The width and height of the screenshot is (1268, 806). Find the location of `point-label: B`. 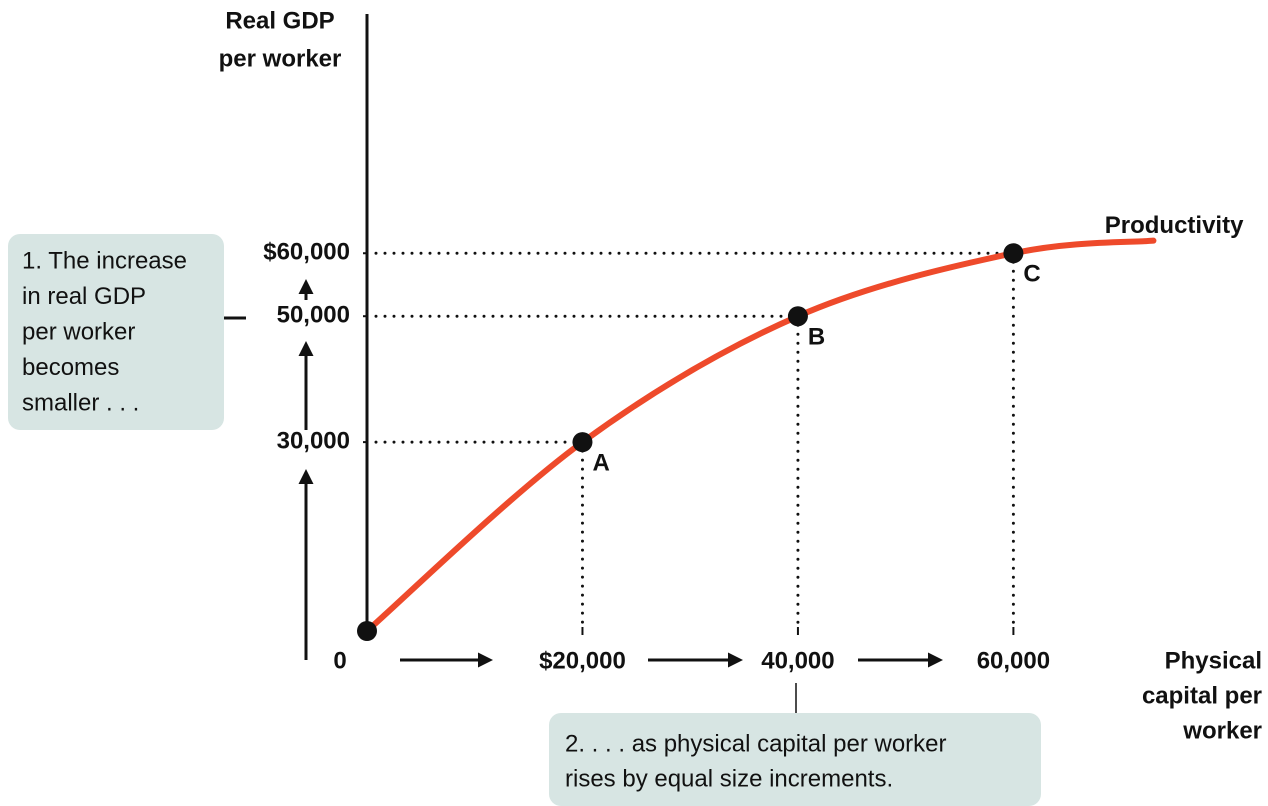

point-label: B is located at coordinates (816, 337).